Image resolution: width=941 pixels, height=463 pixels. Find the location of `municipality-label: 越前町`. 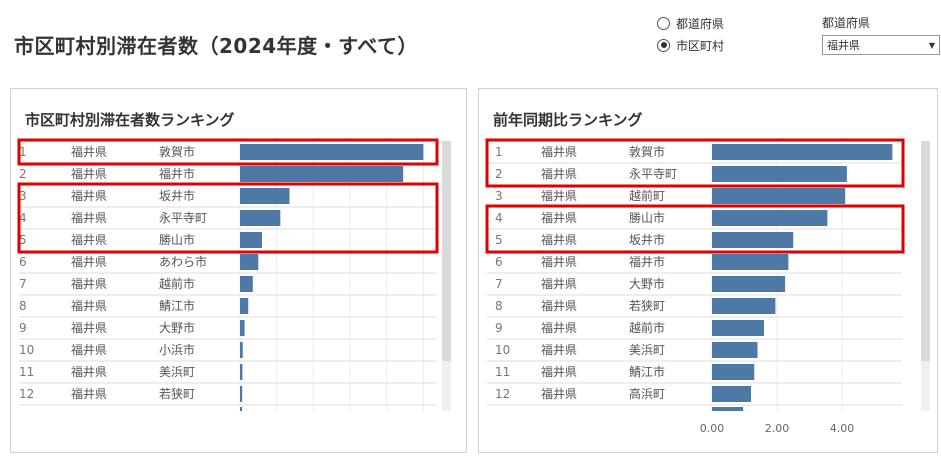

municipality-label: 越前町 is located at coordinates (647, 195).